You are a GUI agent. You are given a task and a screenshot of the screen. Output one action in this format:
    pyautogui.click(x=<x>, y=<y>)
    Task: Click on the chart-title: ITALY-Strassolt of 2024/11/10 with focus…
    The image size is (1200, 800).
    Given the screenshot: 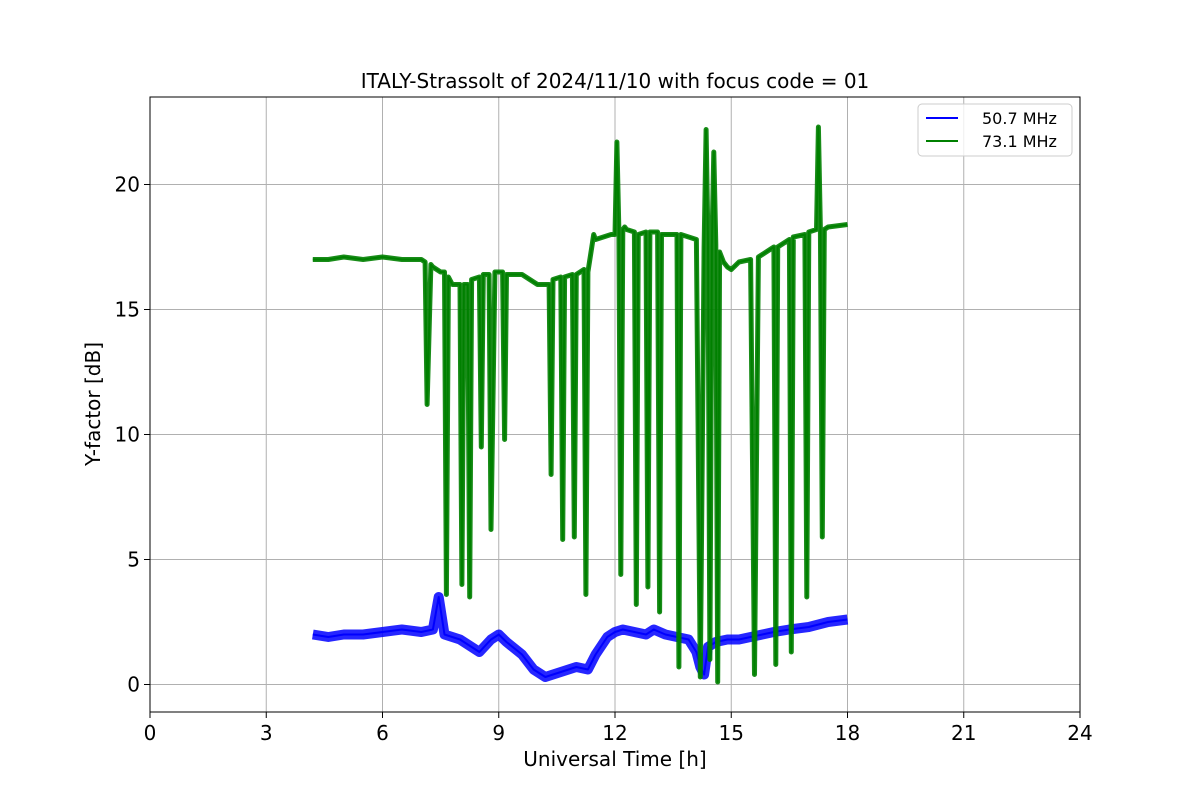 What is the action you would take?
    pyautogui.click(x=615, y=81)
    